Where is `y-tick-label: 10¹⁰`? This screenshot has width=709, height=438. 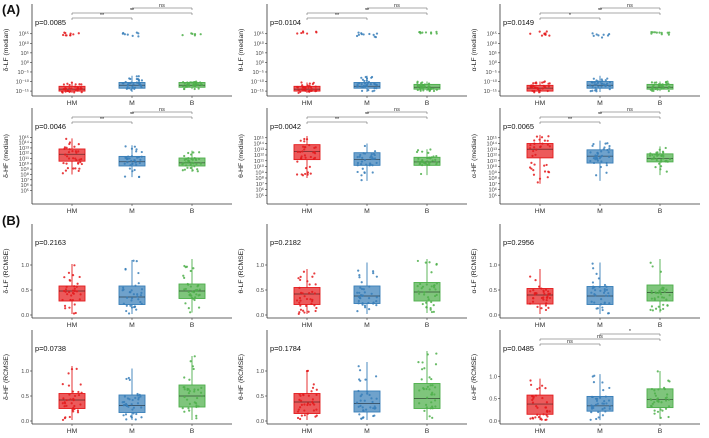
y-tick-label: 10¹⁰ is located at coordinates (259, 167).